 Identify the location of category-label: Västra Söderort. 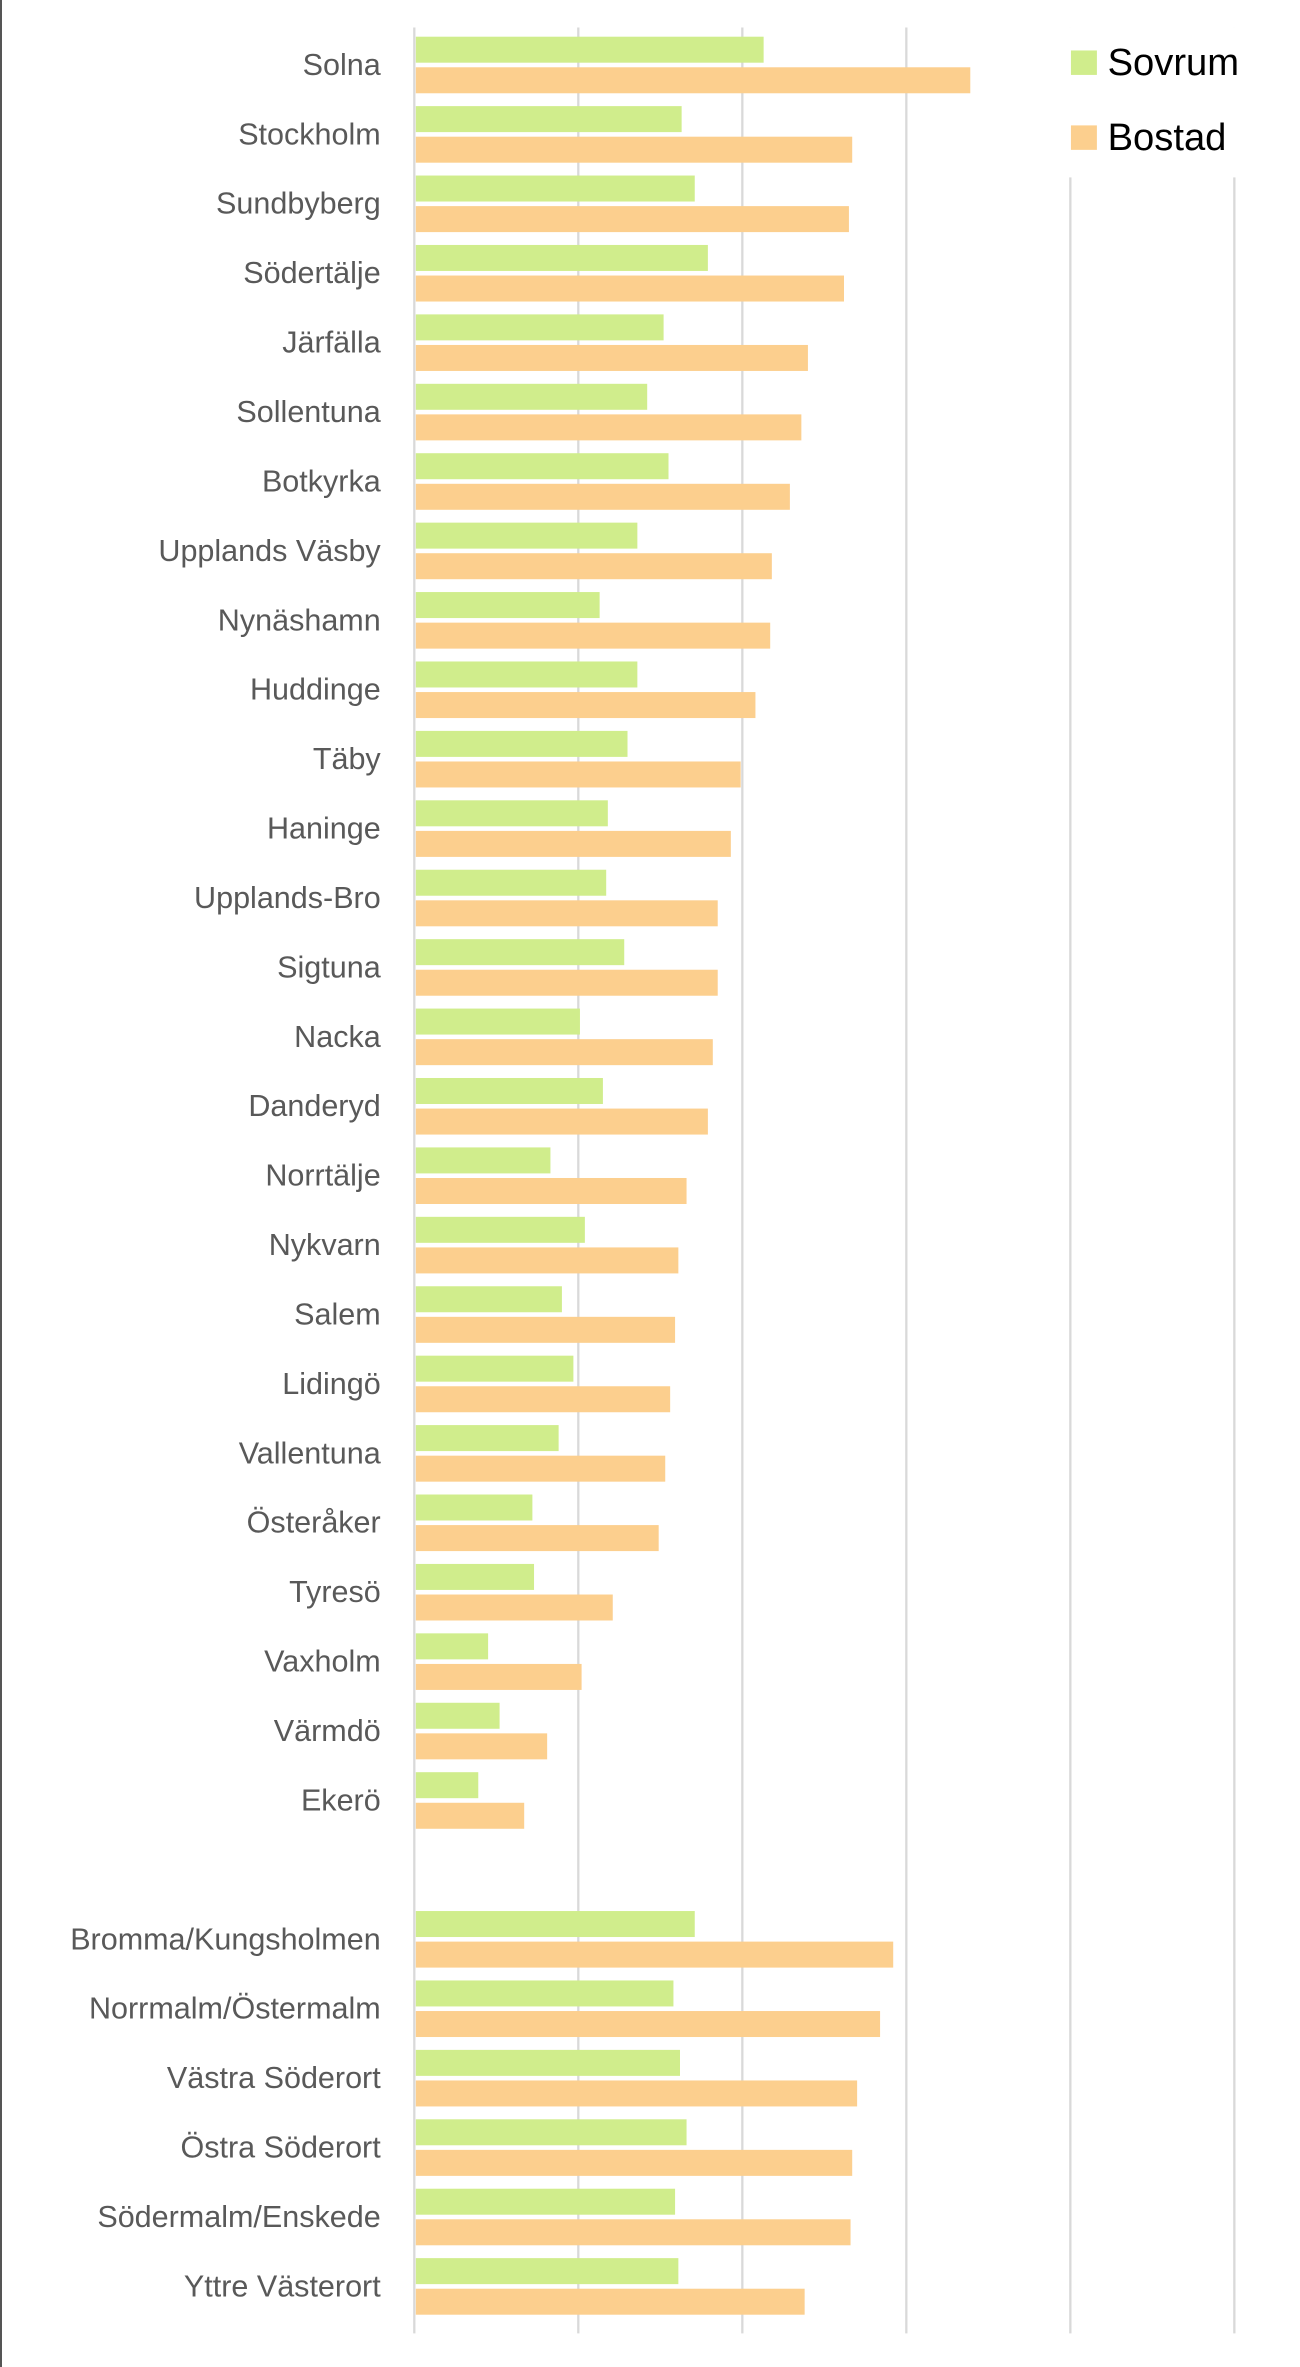
(274, 2078).